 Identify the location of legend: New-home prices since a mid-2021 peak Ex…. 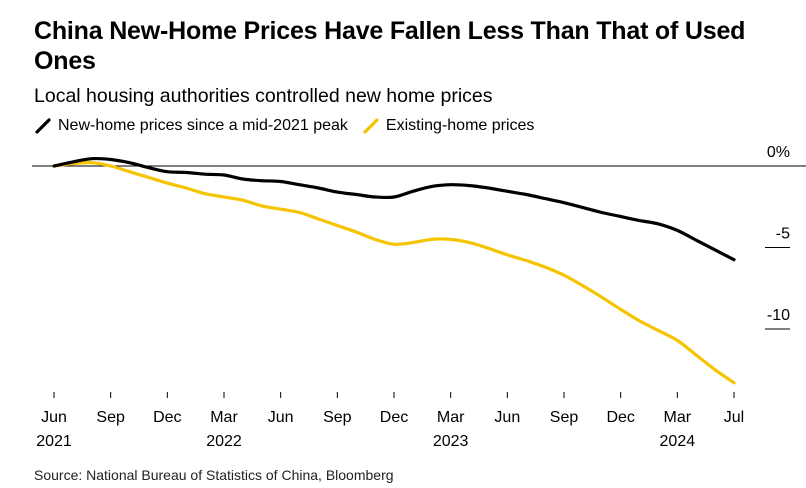
(291, 126).